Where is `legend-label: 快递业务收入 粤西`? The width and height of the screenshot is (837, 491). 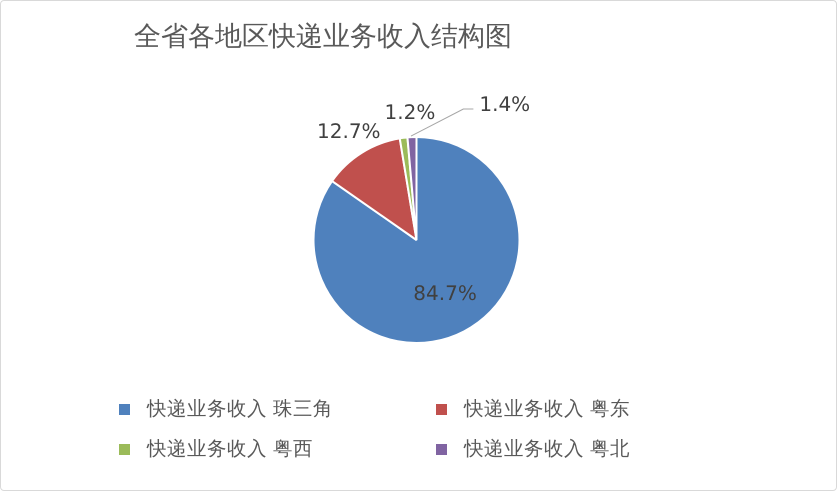 legend-label: 快递业务收入 粤西 is located at coordinates (230, 449).